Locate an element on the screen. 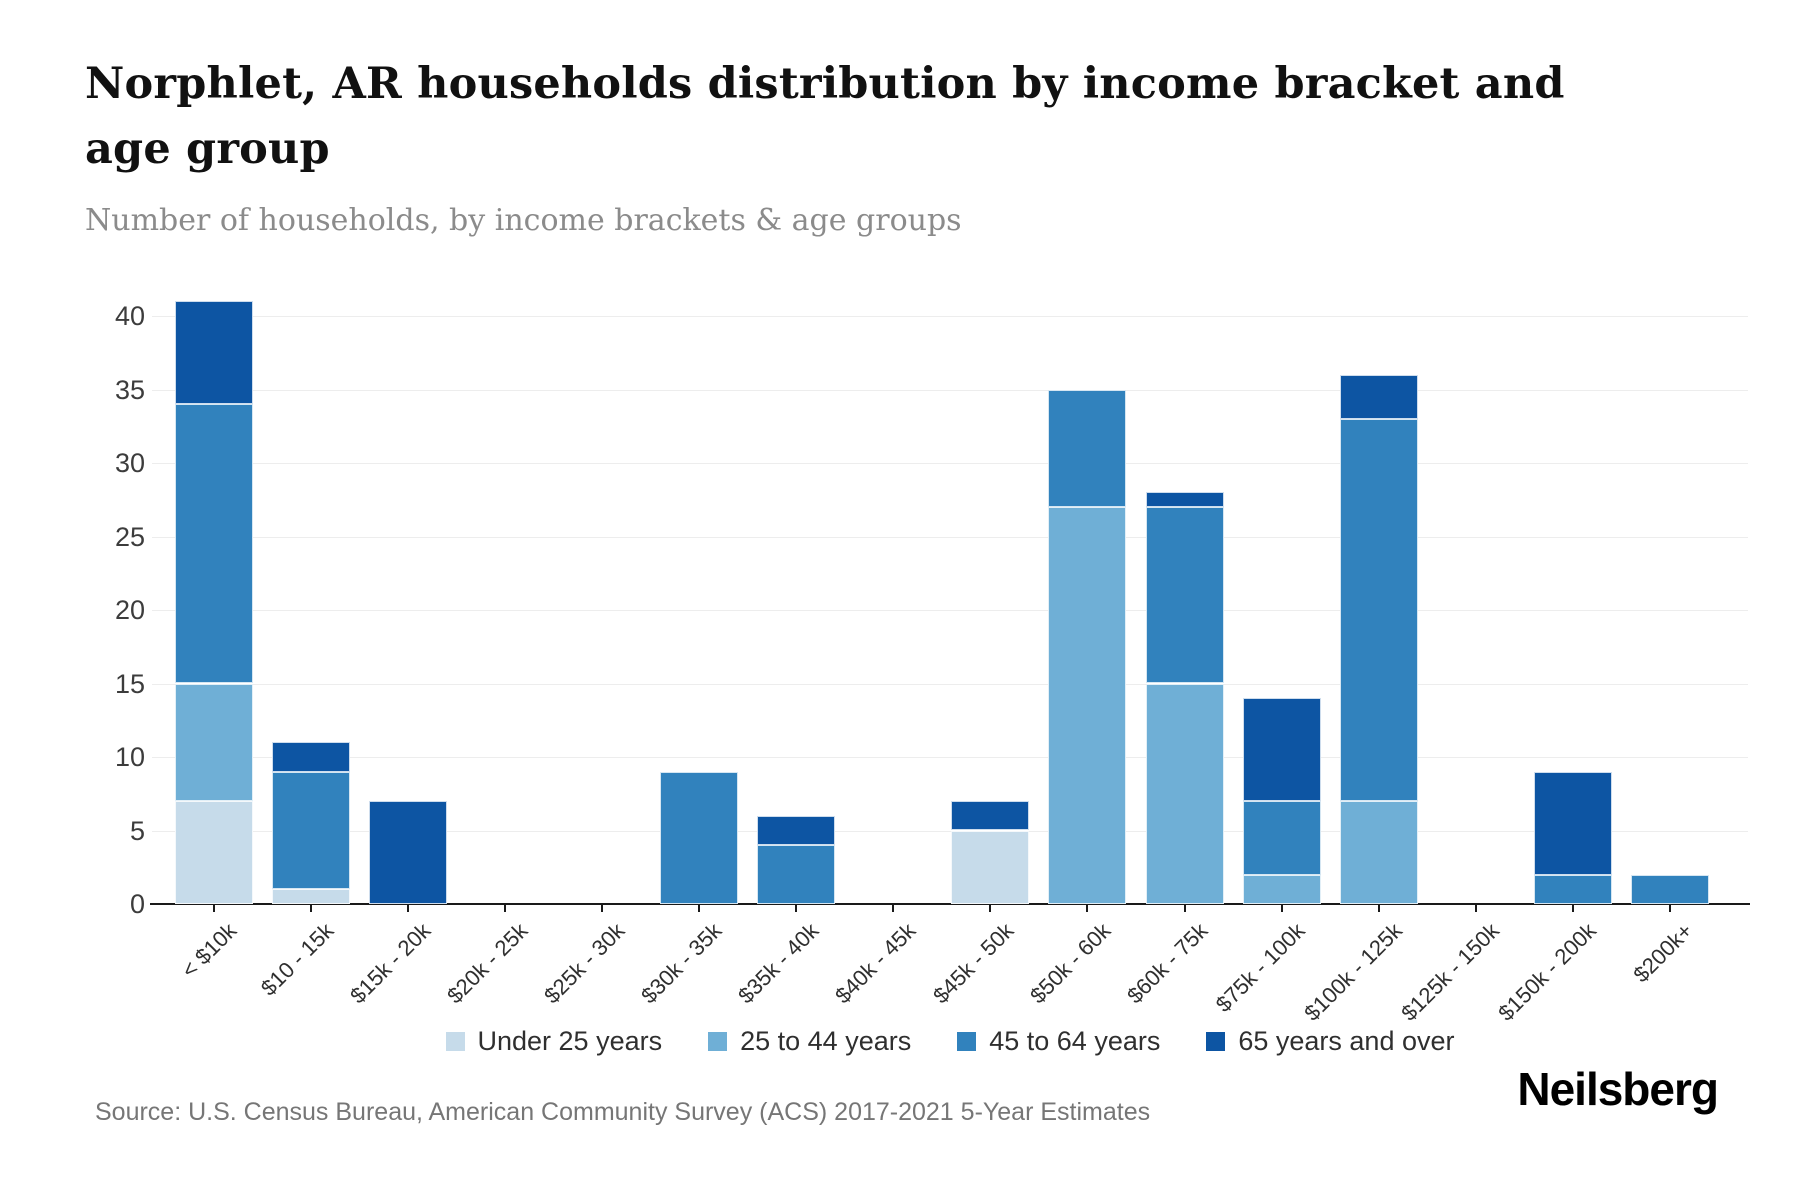 The image size is (1800, 1200). x-axis-tick-label: $45k - 50k is located at coordinates (972, 963).